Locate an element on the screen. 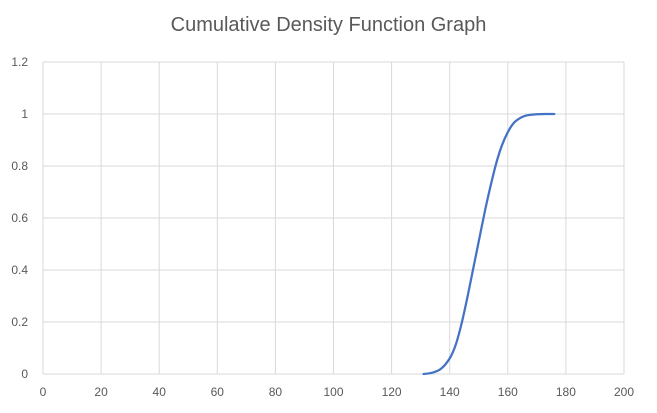 The width and height of the screenshot is (657, 413). x-tick-label: 200 is located at coordinates (624, 392).